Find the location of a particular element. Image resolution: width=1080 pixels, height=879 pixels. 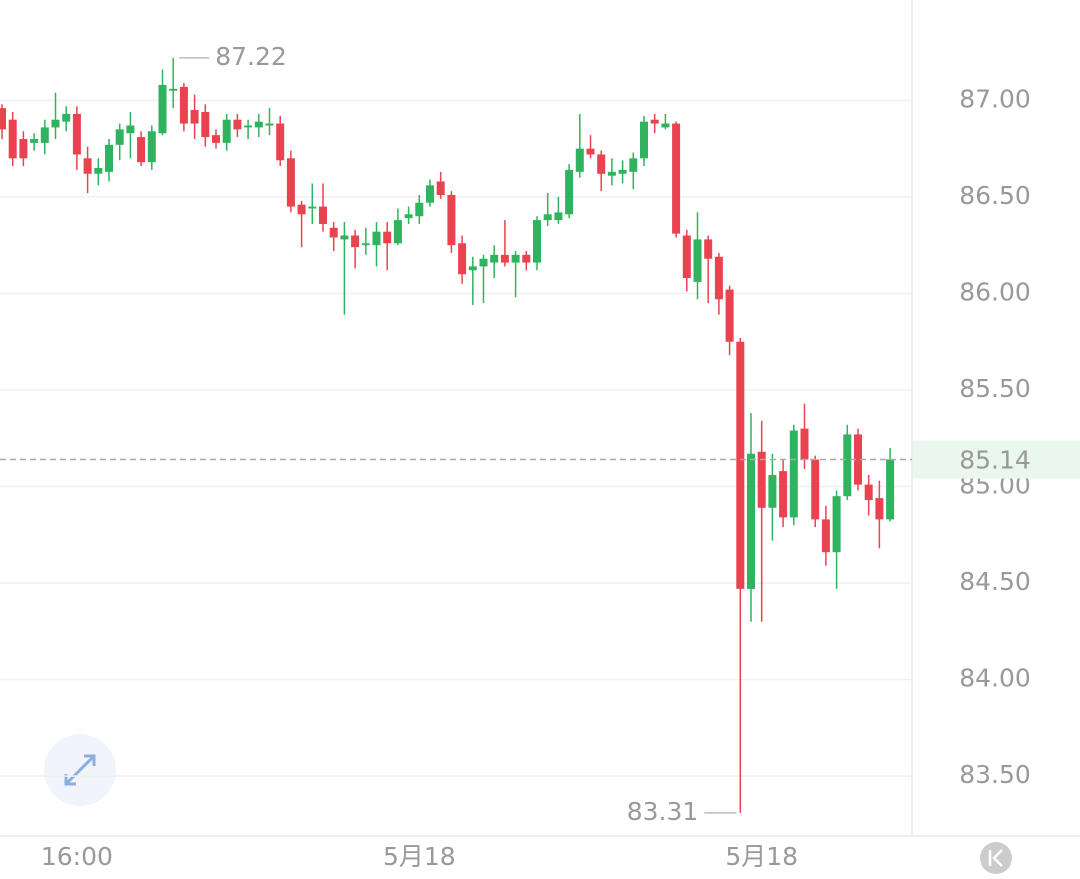

y-tick-label: 86.00 is located at coordinates (995, 291).